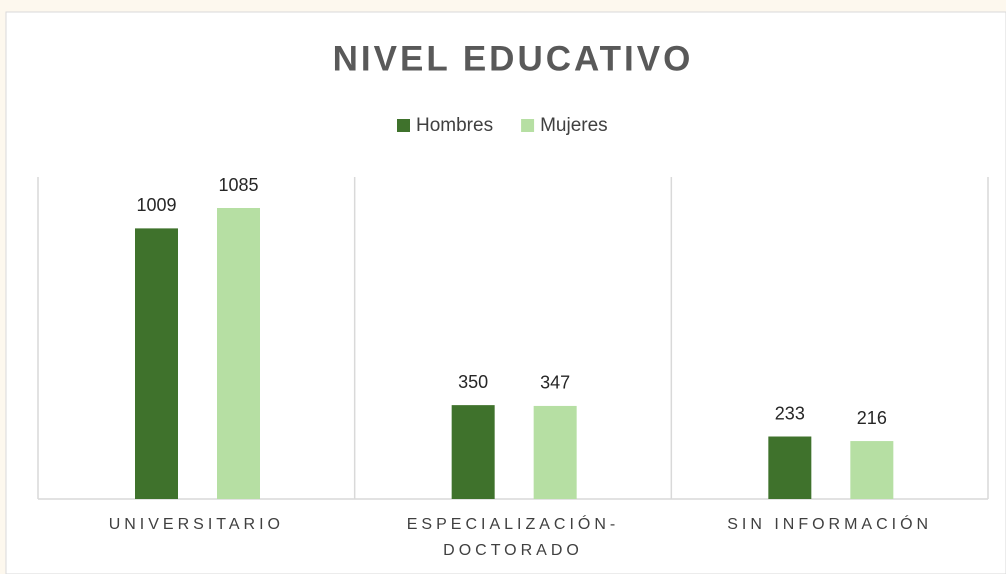 The height and width of the screenshot is (574, 1006). What do you see at coordinates (790, 413) in the screenshot?
I see `data-label: 233` at bounding box center [790, 413].